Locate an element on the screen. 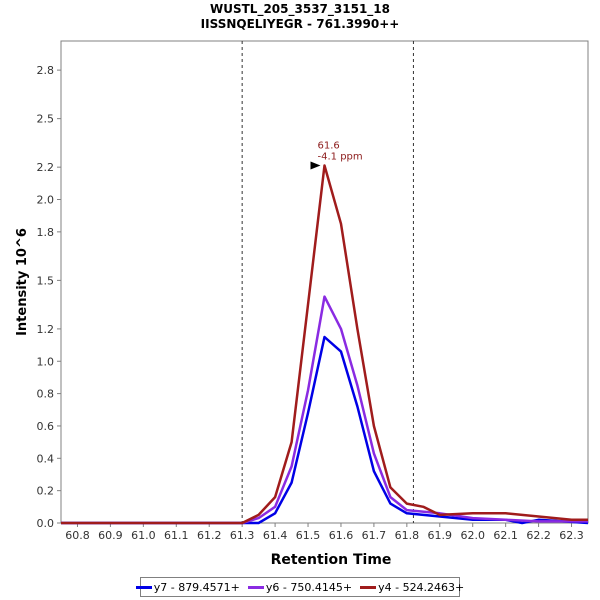 This screenshot has height=600, width=600. peak-annotation-rt: 61.6 is located at coordinates (329, 146).